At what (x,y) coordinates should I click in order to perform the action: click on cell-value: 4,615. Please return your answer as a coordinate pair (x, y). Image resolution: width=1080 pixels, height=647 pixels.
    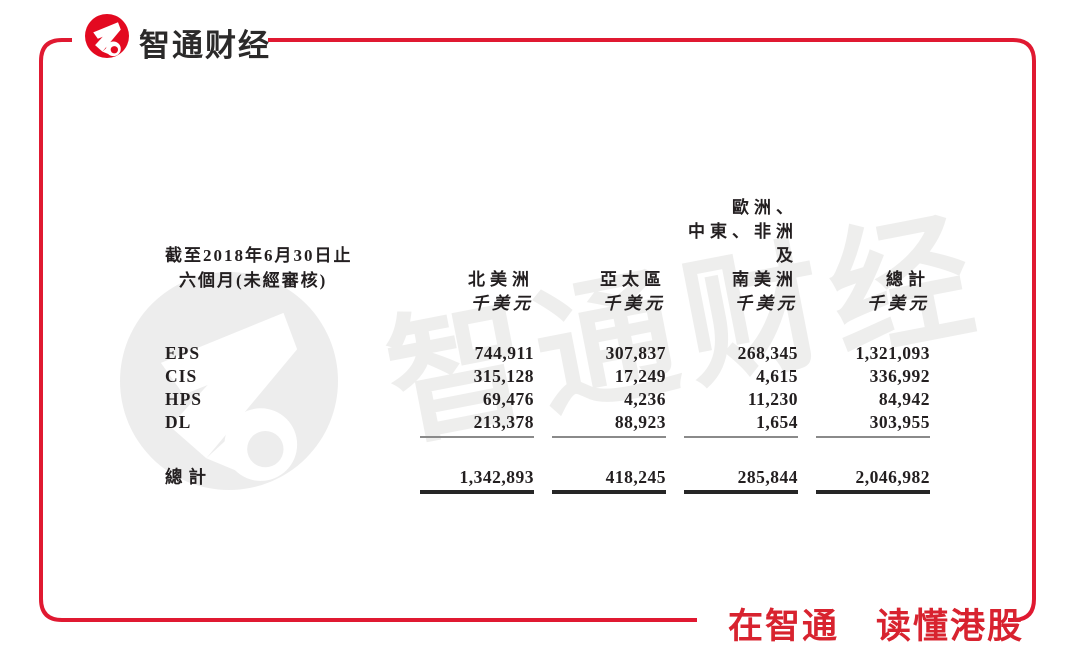
    Looking at the image, I should click on (777, 376).